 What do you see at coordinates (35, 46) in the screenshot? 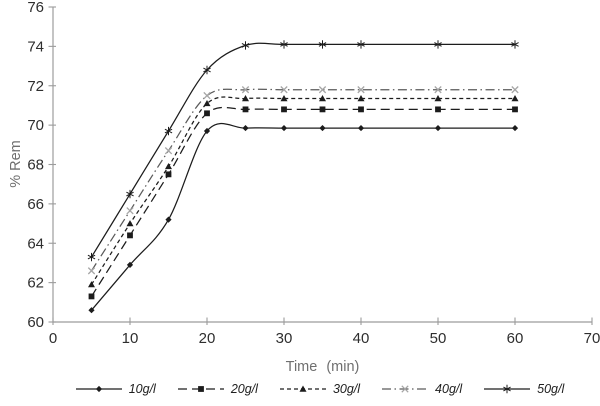
I see `y-tick-label: 74` at bounding box center [35, 46].